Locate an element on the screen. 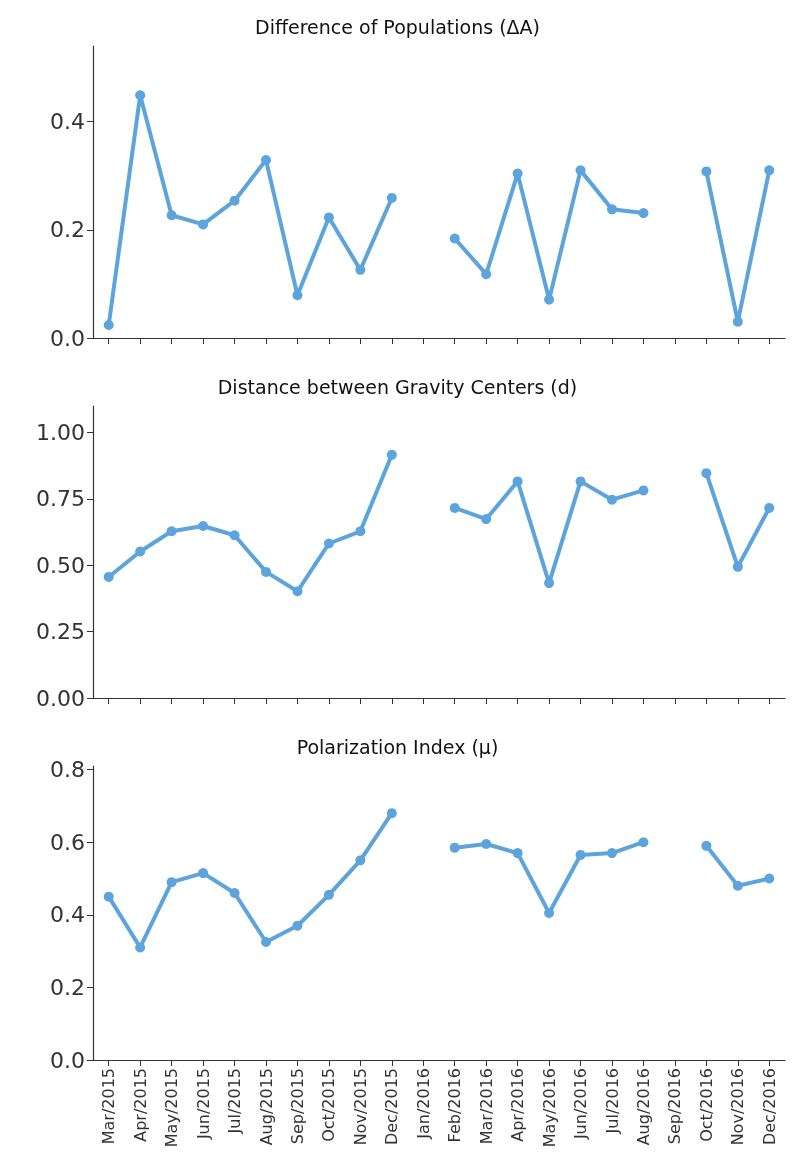 This screenshot has height=1169, width=795. y-tick-label: 0.8 is located at coordinates (67, 770).